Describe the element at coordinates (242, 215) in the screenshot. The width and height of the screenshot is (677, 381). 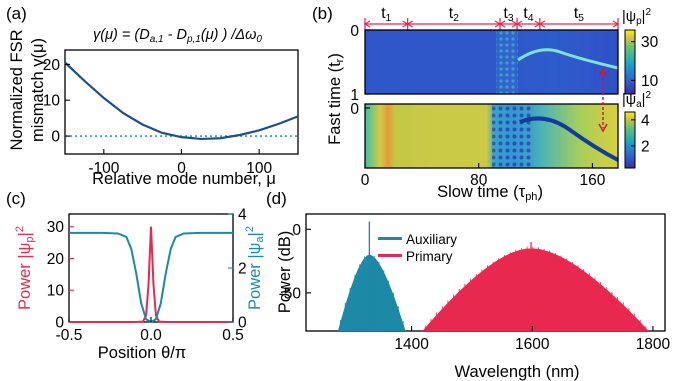
I see `panel-c-right-ytick-label: 4` at that location.